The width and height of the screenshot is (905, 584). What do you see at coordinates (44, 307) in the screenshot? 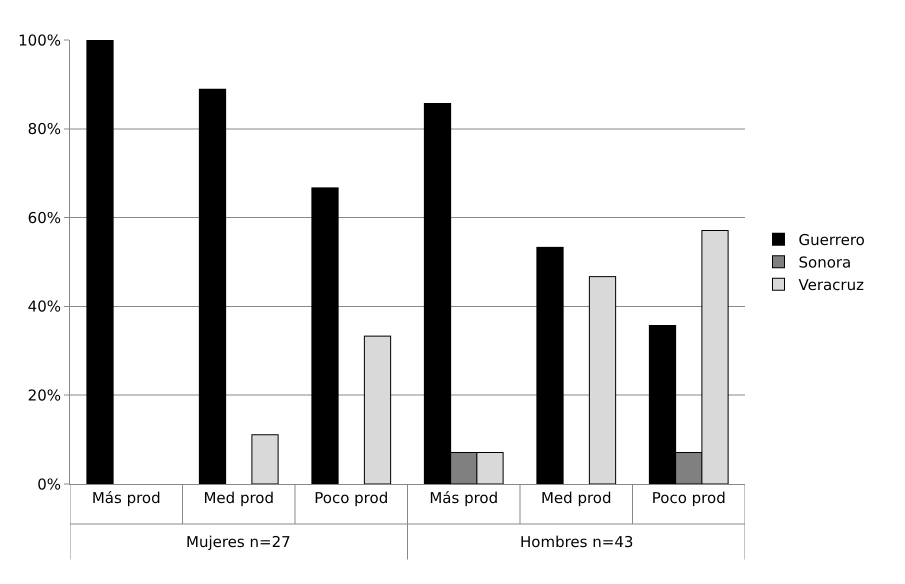
I see `y-tick-label: 40%` at bounding box center [44, 307].